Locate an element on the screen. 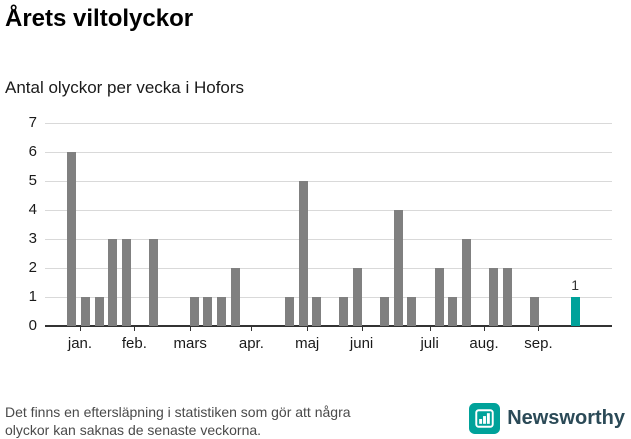  newsworthy-wordmark: Newsworthy is located at coordinates (566, 418).